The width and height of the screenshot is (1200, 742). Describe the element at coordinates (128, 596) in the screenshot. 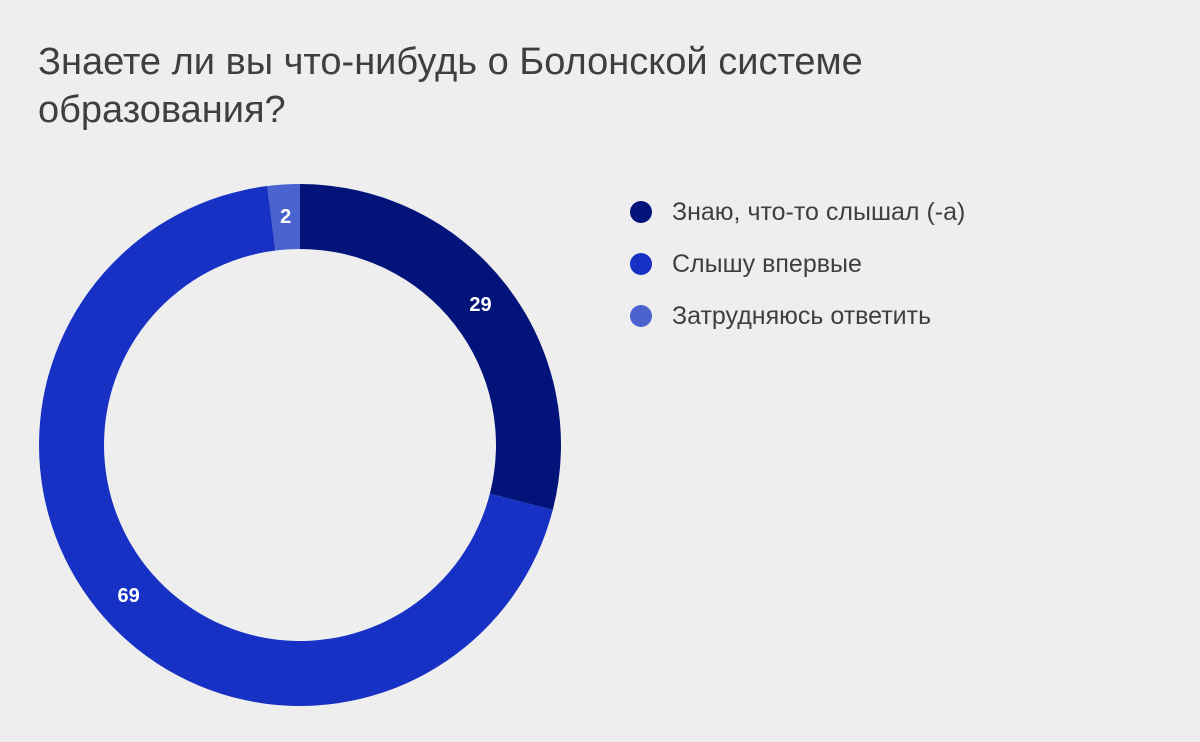

I see `slice-value-label: 69` at that location.